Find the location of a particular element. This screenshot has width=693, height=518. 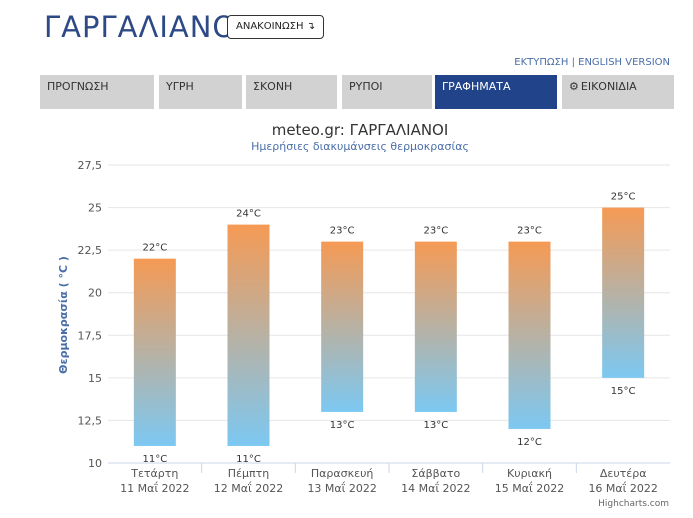

x-tick-date: 15 Μαΐ 2022 is located at coordinates (529, 488).